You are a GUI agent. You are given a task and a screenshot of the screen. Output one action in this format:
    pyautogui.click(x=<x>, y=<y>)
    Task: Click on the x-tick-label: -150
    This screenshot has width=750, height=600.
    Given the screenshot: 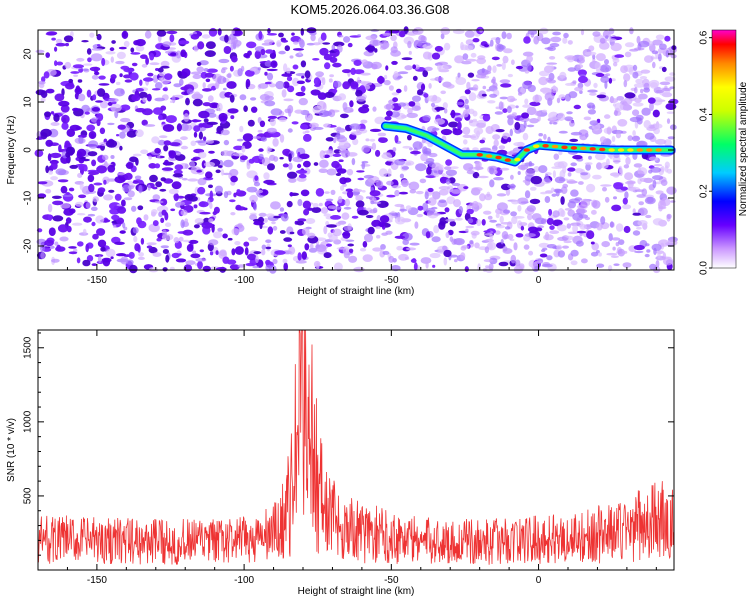 What is the action you would take?
    pyautogui.click(x=97, y=280)
    